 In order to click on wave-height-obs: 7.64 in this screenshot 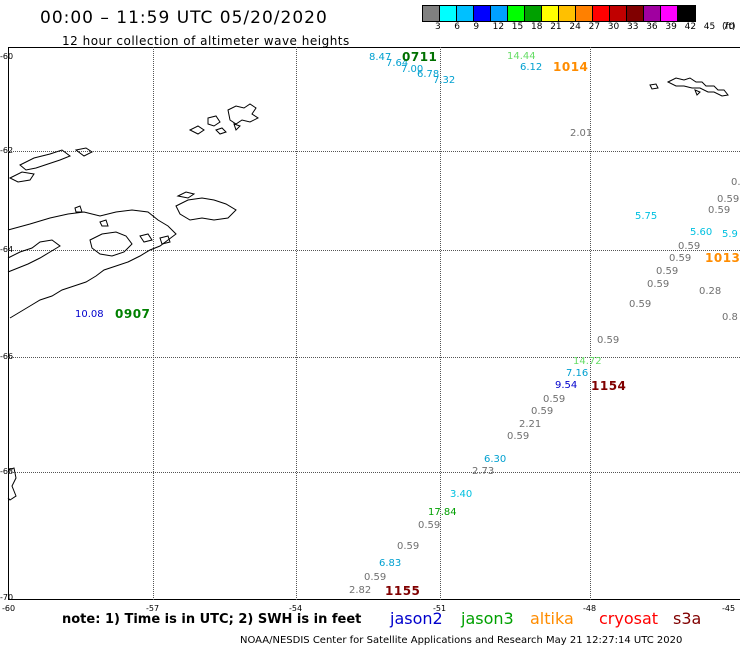, I will do `click(397, 63)`.